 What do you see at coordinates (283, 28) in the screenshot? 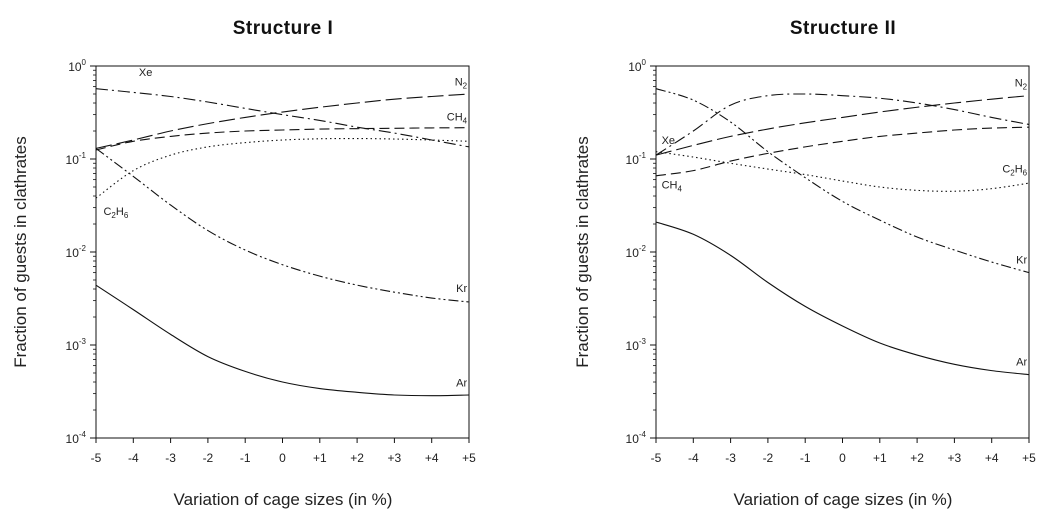
I see `chart-title: Structure I` at bounding box center [283, 28].